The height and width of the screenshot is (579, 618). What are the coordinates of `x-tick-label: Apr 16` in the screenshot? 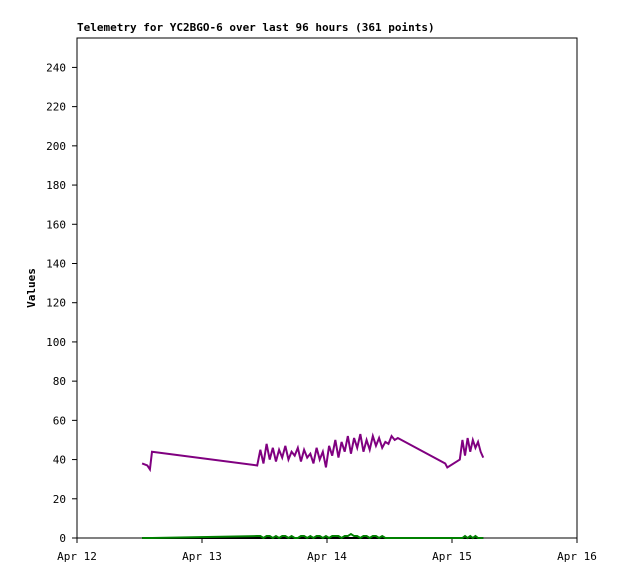 It's located at (577, 556).